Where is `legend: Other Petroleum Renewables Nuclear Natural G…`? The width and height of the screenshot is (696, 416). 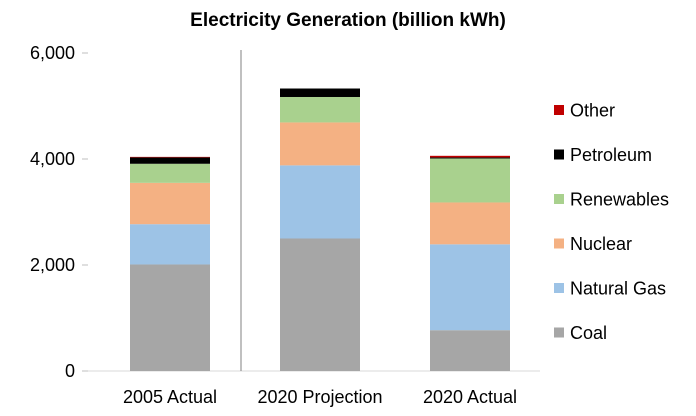
legend: Other Petroleum Renewables Nuclear Natural G… is located at coordinates (611, 222).